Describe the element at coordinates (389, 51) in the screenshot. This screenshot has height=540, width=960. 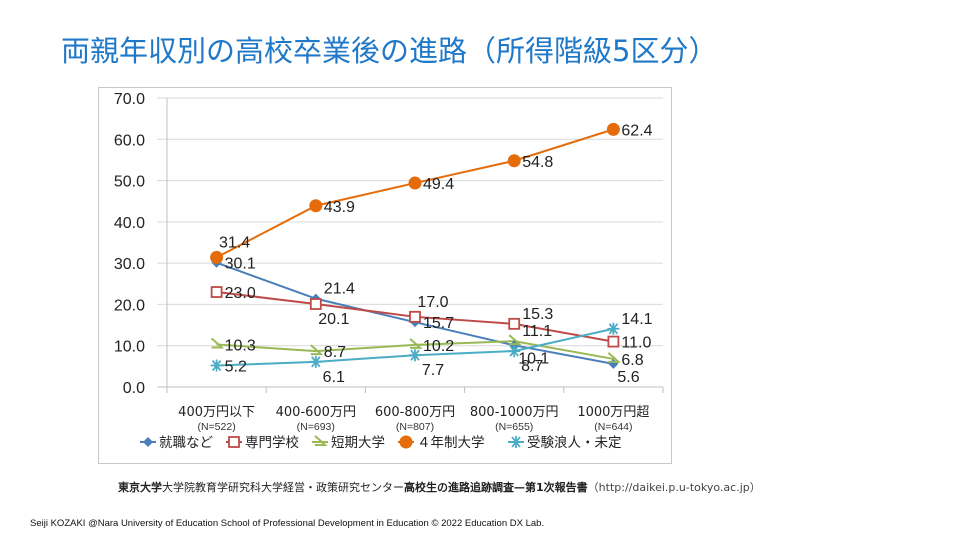
I see `slide-title: 両親年収別の高校卒業後の進路（所得階級5区分）` at that location.